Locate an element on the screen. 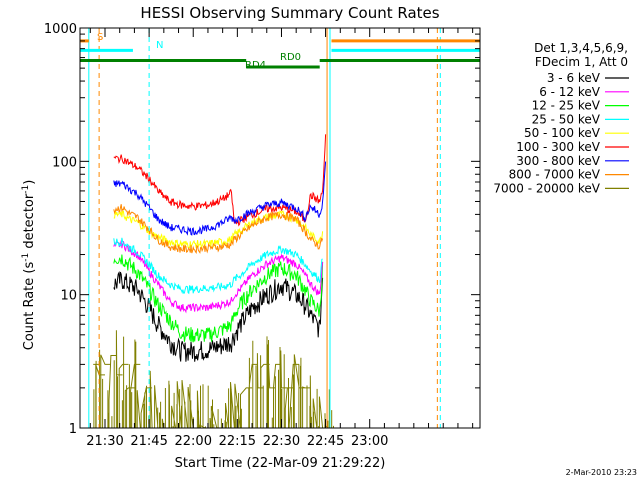 This screenshot has width=640, height=480. x-tick-label: 23:00 is located at coordinates (369, 441).